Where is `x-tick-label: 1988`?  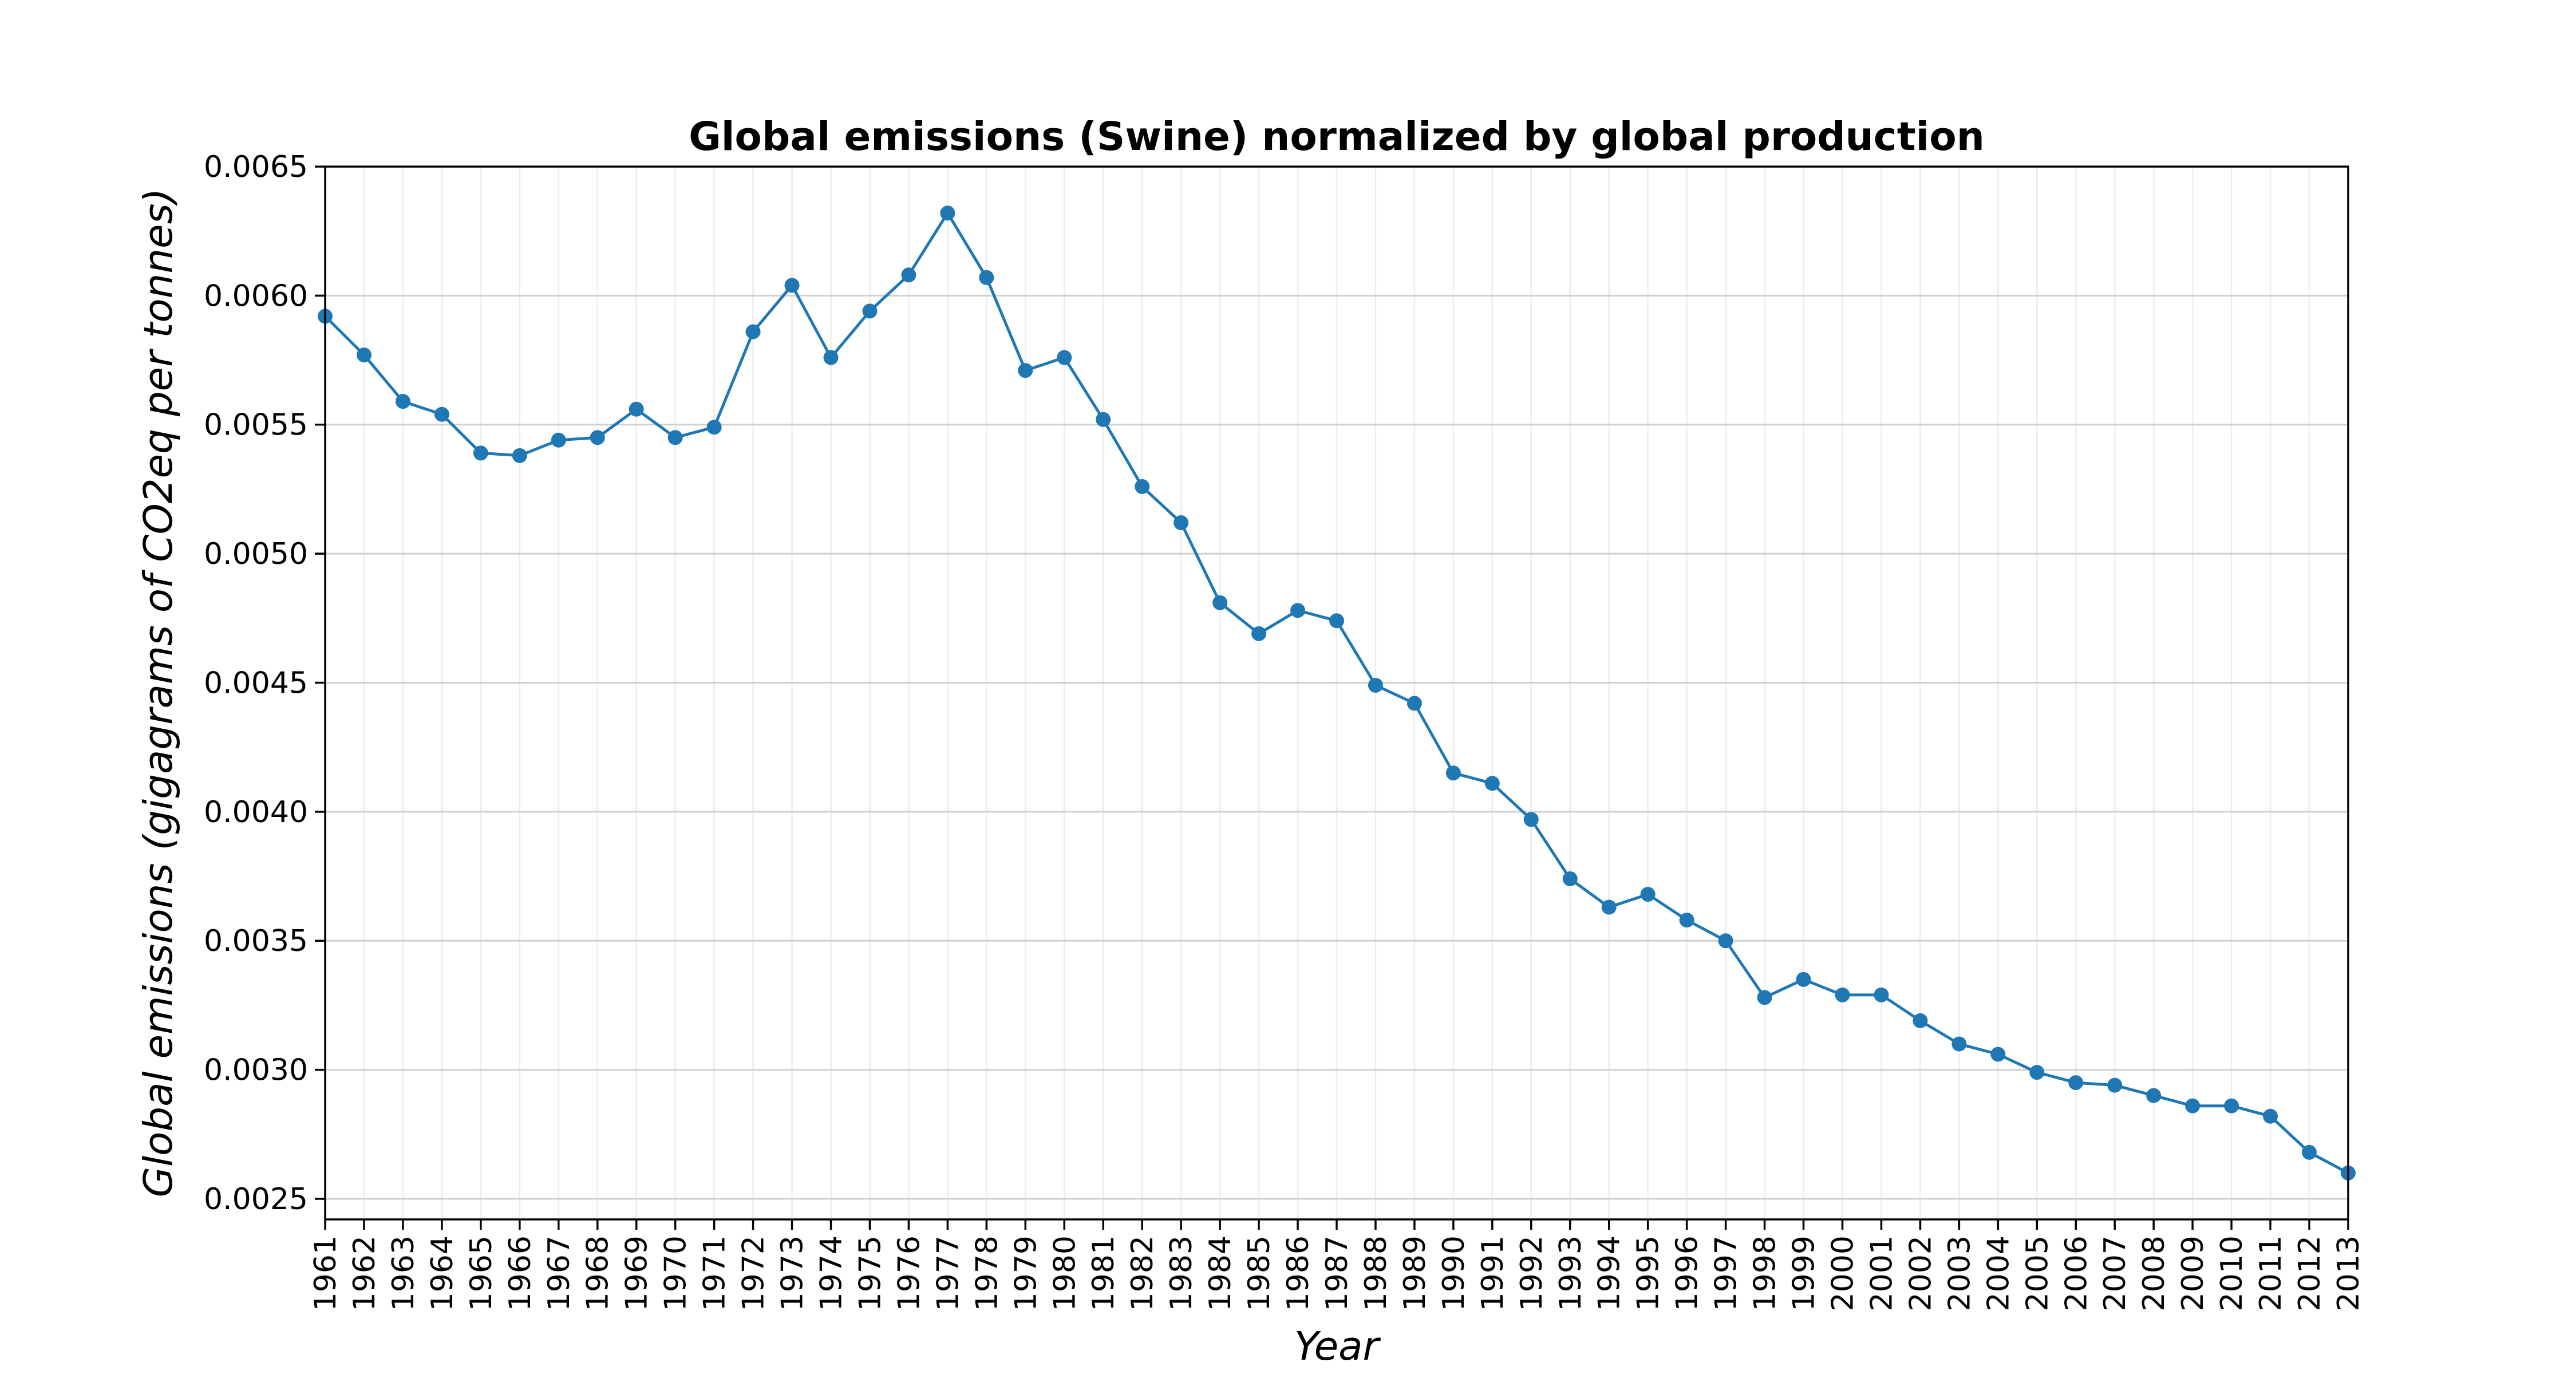 x-tick-label: 1988 is located at coordinates (1376, 1273).